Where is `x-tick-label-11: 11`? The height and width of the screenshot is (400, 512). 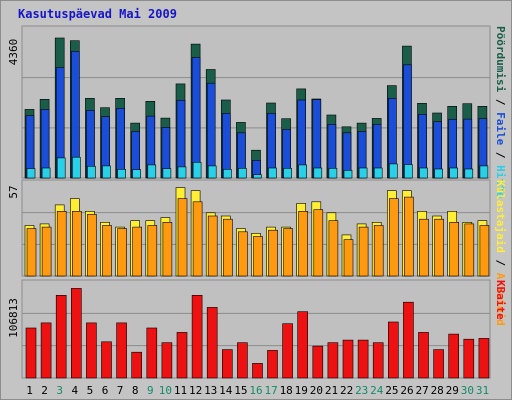
x-tick-label-11: 11 is located at coordinates (180, 390).